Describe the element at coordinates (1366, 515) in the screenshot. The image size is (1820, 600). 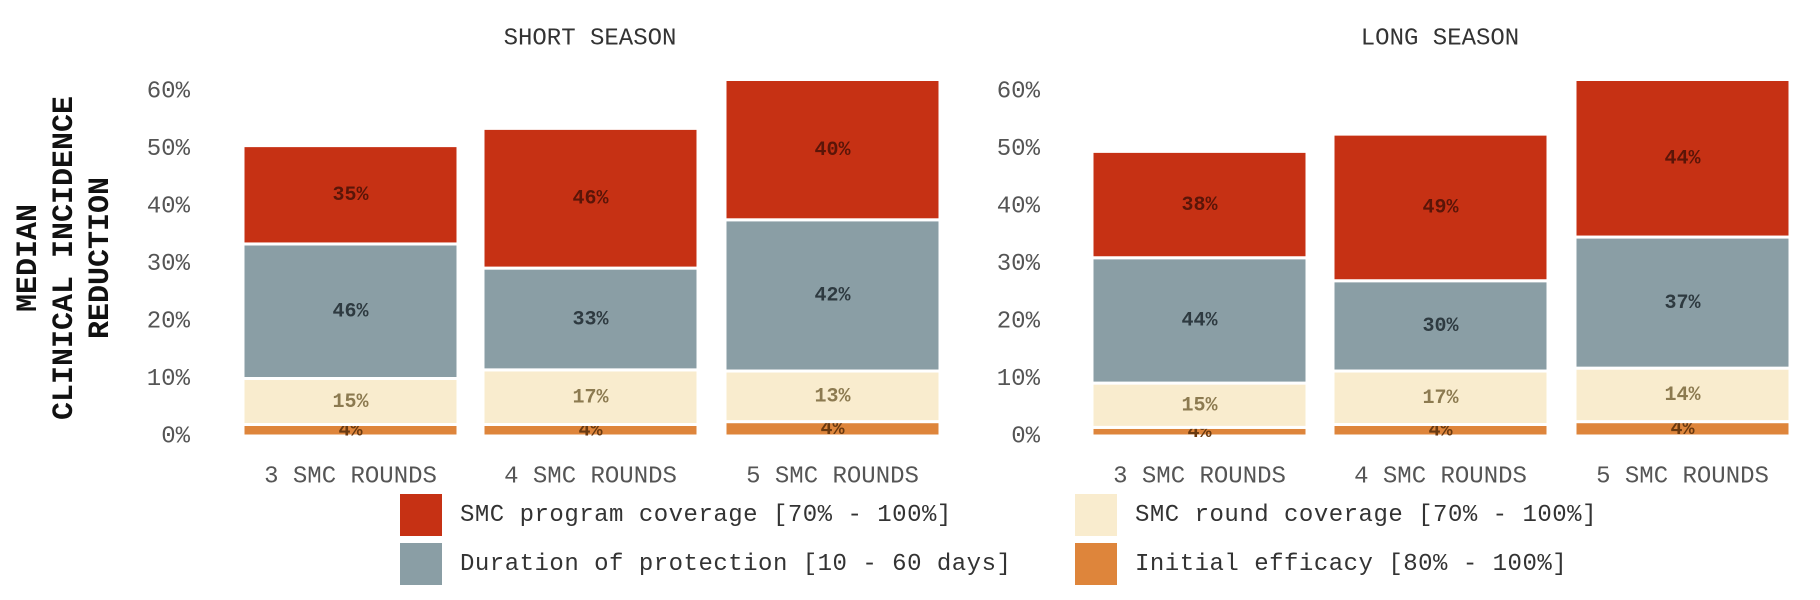
I see `legend-label-round-coverage: SMC round coverage [70% - 100%]` at that location.